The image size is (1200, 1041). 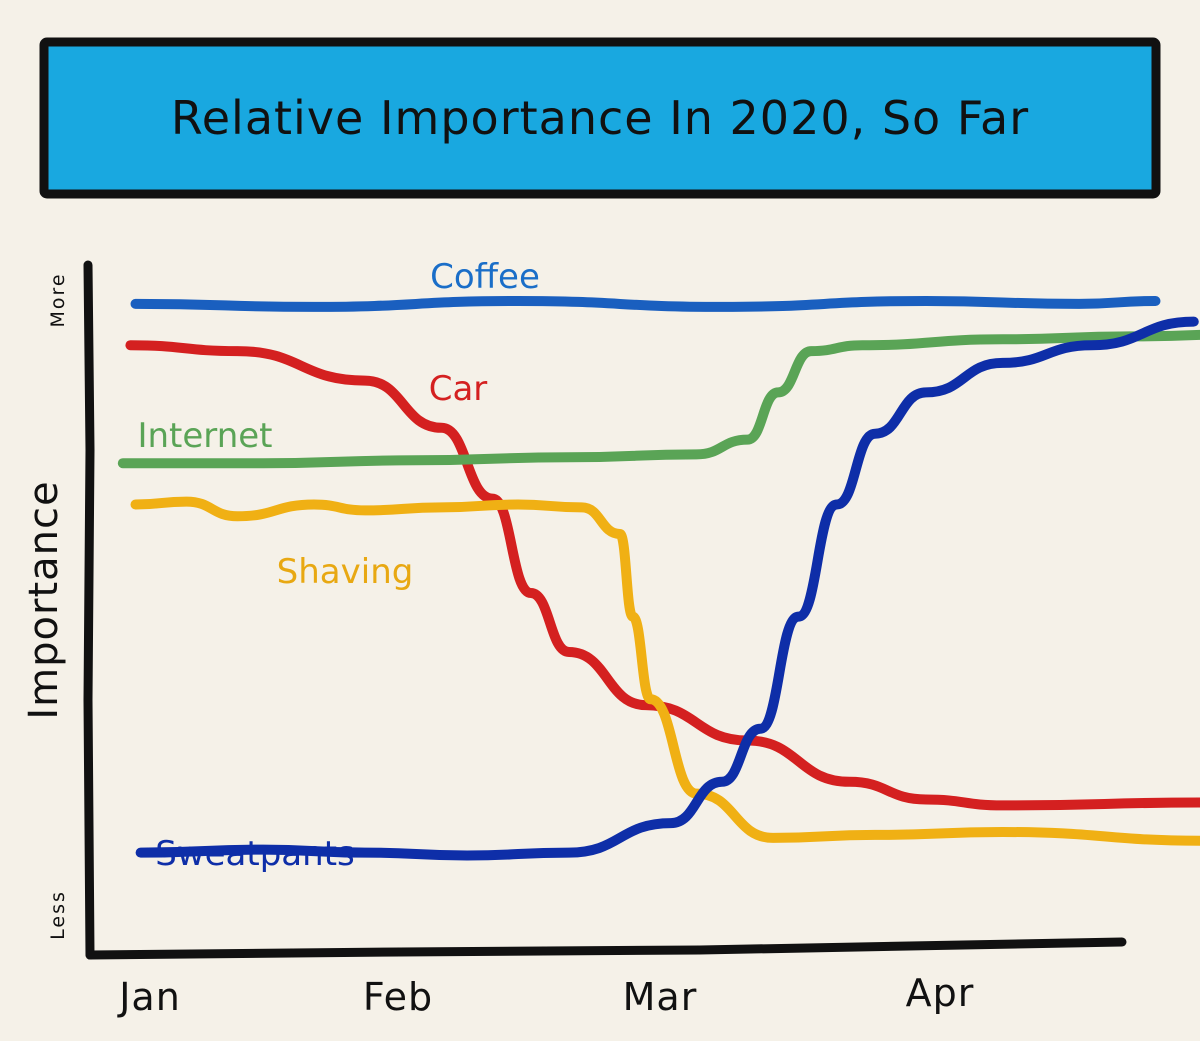 I want to click on x-axis, so click(x=606, y=948).